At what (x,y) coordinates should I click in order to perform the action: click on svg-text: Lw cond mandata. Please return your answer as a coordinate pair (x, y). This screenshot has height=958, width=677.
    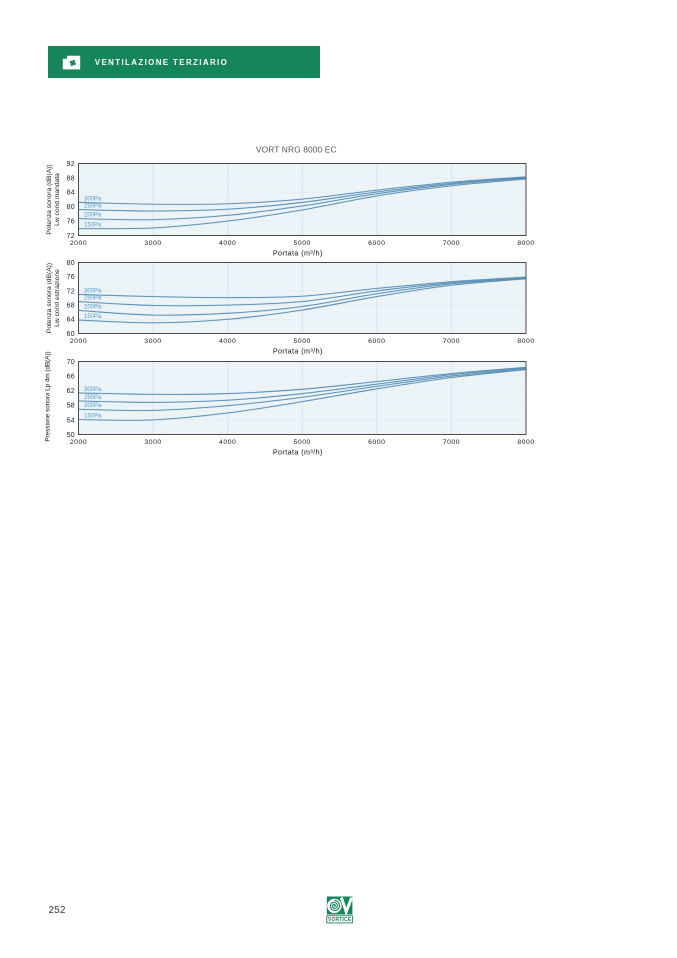
    Looking at the image, I should click on (57, 199).